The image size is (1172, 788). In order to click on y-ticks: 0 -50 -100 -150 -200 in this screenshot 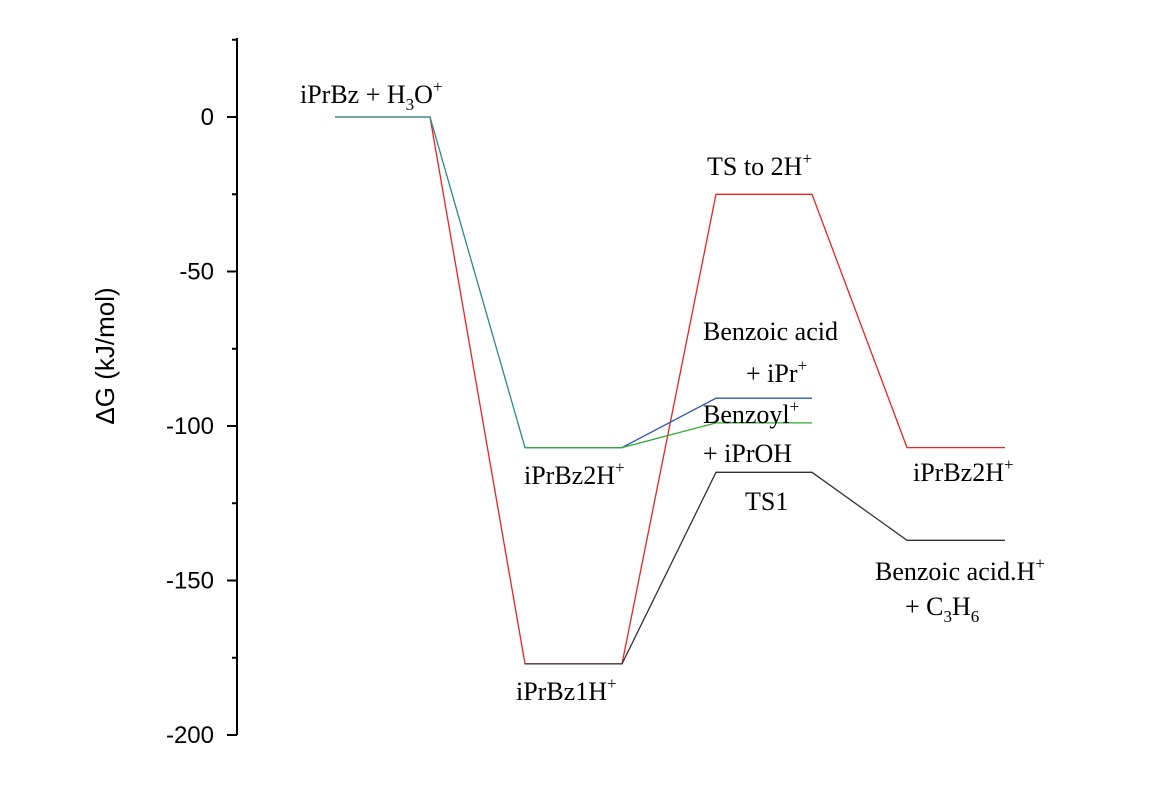, I will do `click(201, 393)`.